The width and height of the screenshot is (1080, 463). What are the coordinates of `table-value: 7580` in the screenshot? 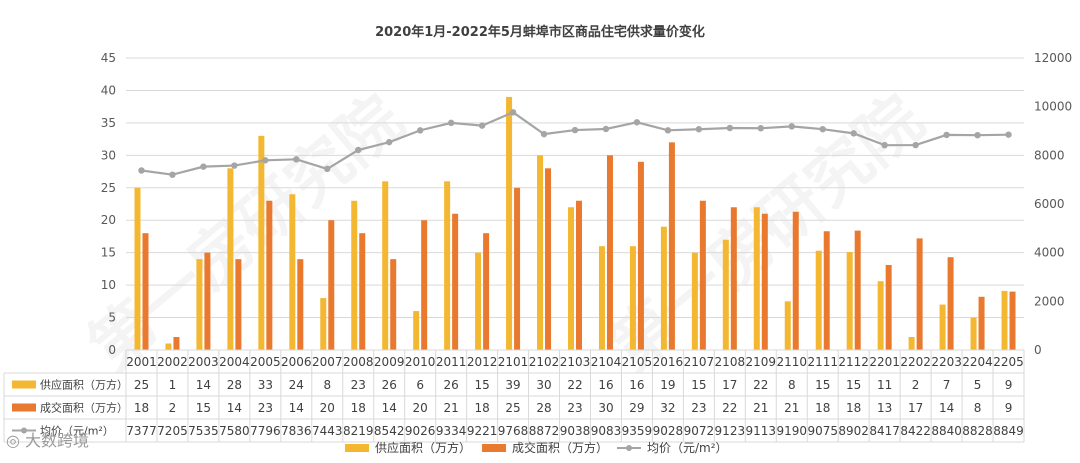 It's located at (234, 431).